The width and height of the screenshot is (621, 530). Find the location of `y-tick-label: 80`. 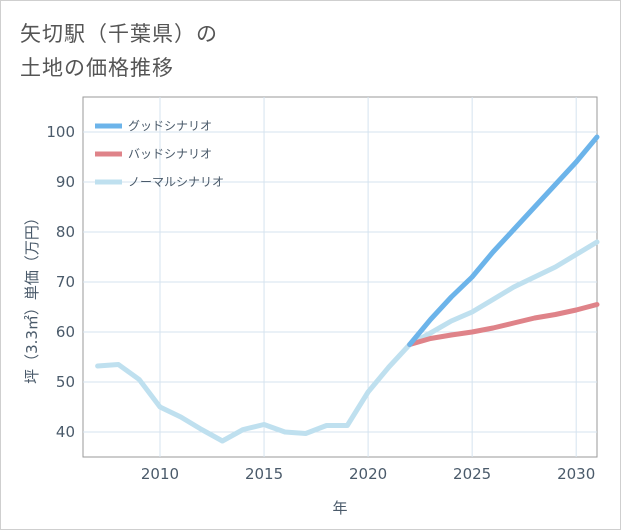

y-tick-label: 80 is located at coordinates (65, 232).